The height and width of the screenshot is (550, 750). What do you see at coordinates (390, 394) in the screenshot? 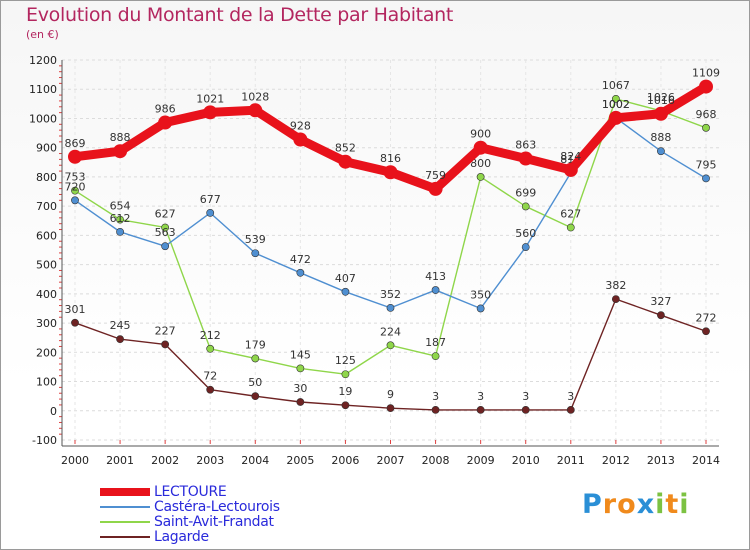
I see `data-label: 9` at bounding box center [390, 394].